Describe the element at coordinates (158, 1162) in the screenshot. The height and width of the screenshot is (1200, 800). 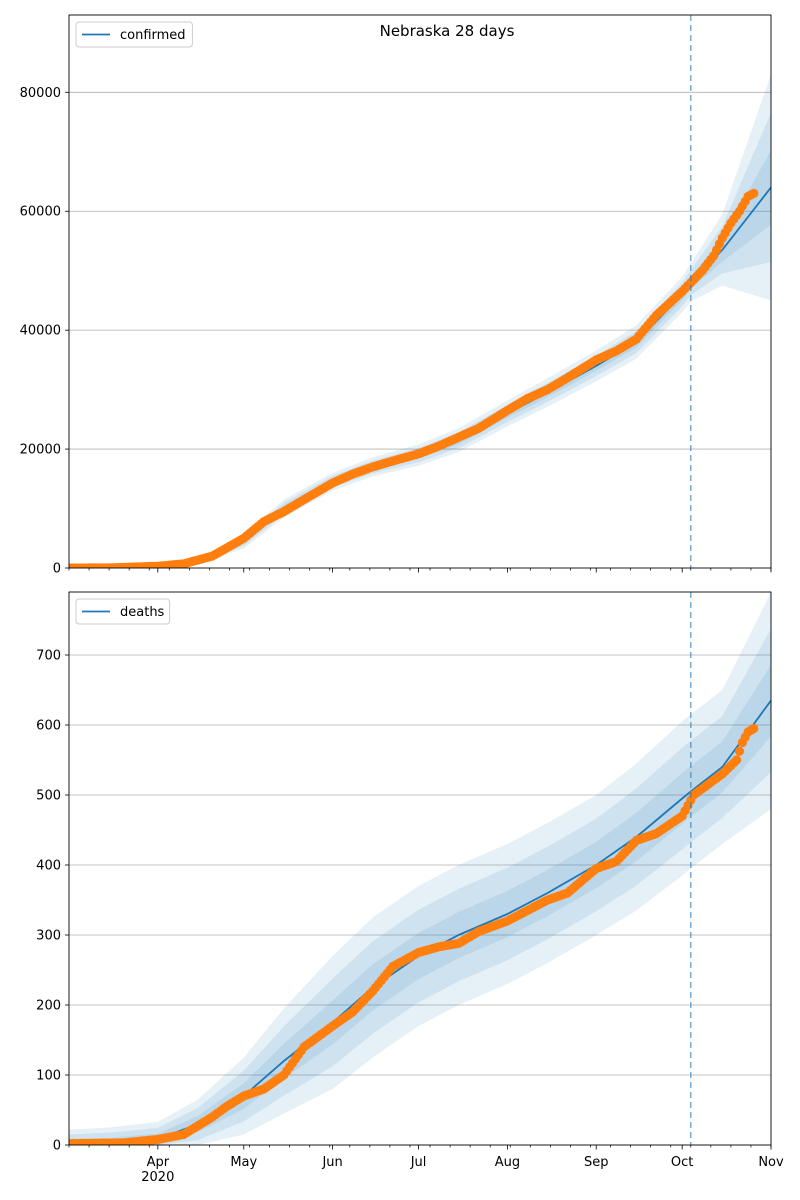
I see `x-tick-label: Apr` at that location.